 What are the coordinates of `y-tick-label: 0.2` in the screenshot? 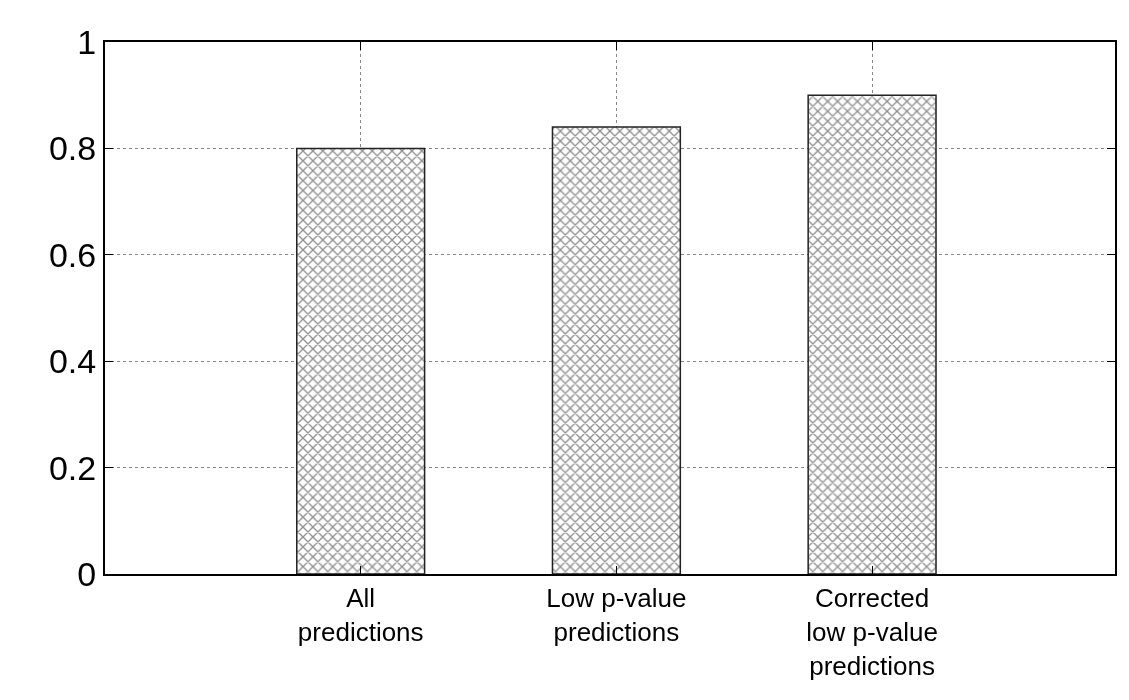 It's located at (72, 467).